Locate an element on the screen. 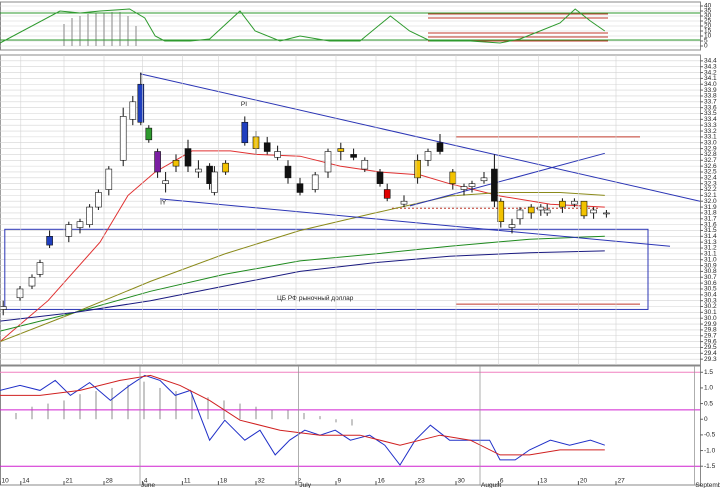 The height and width of the screenshot is (488, 720). x-tick-label: 28 is located at coordinates (110, 481).